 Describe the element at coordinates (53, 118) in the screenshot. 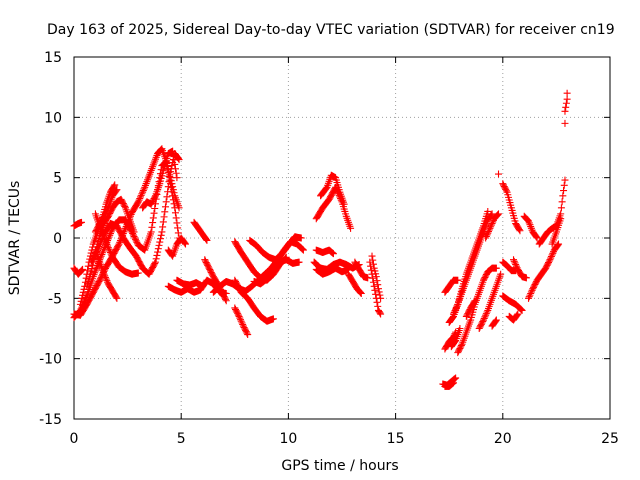

I see `y-tick-label: 10` at that location.